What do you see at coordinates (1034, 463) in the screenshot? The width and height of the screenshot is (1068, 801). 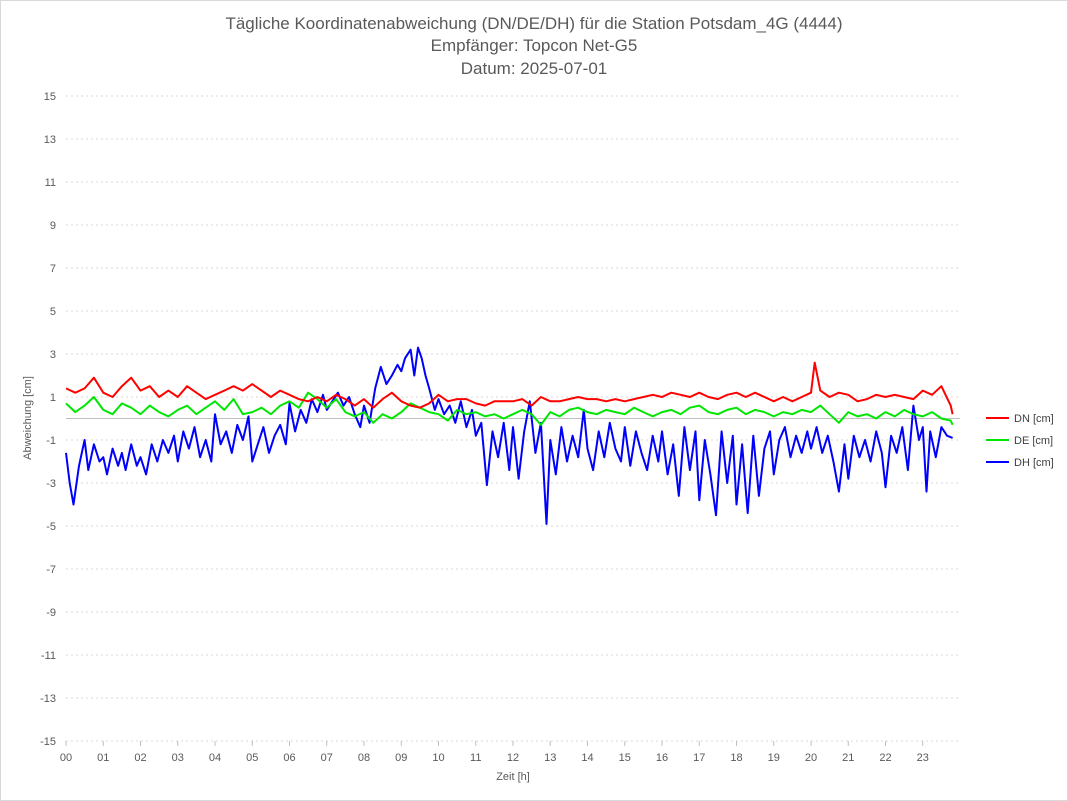 I see `legend-label: DH [cm]` at bounding box center [1034, 463].